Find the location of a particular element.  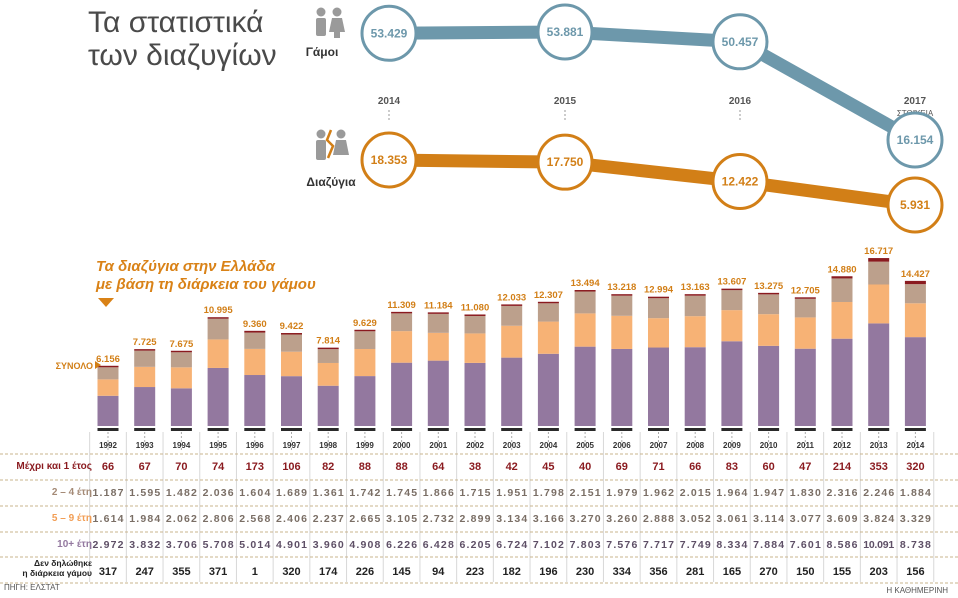

bar-total-label: 7.814 is located at coordinates (328, 341).